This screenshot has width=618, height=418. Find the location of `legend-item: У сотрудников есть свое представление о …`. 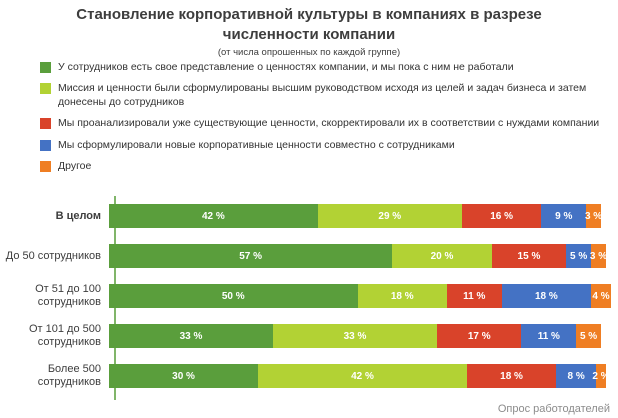

legend-item: У сотрудников есть свое представление о … is located at coordinates (322, 67).